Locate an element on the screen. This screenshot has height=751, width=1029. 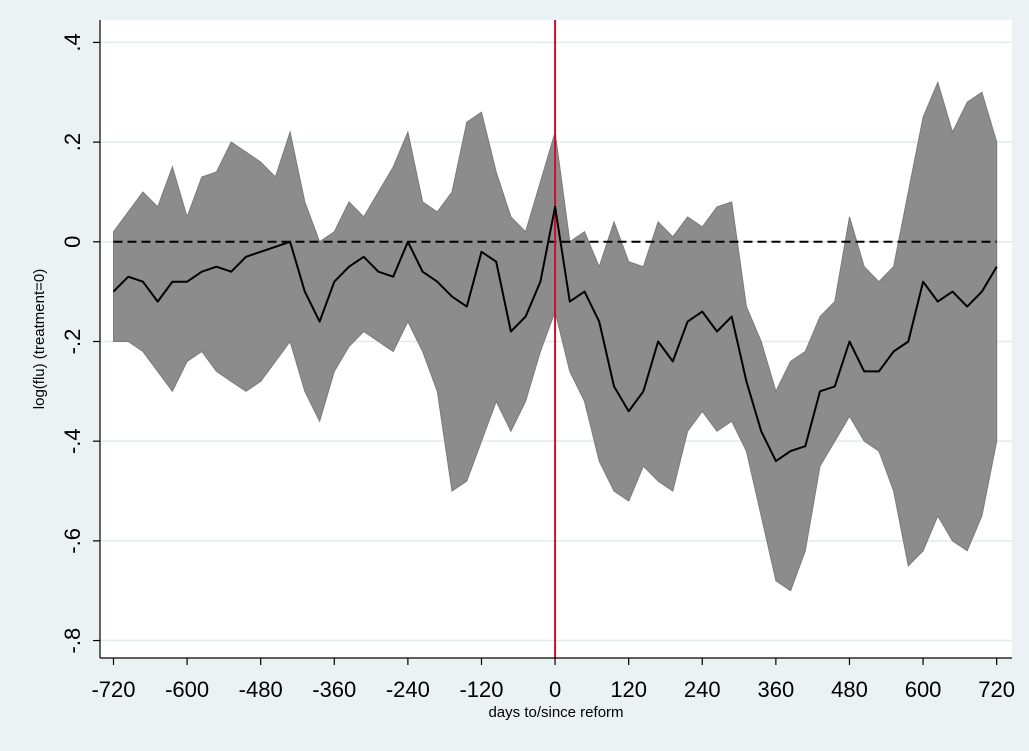
x-tick-label-2: -480 is located at coordinates (261, 689).